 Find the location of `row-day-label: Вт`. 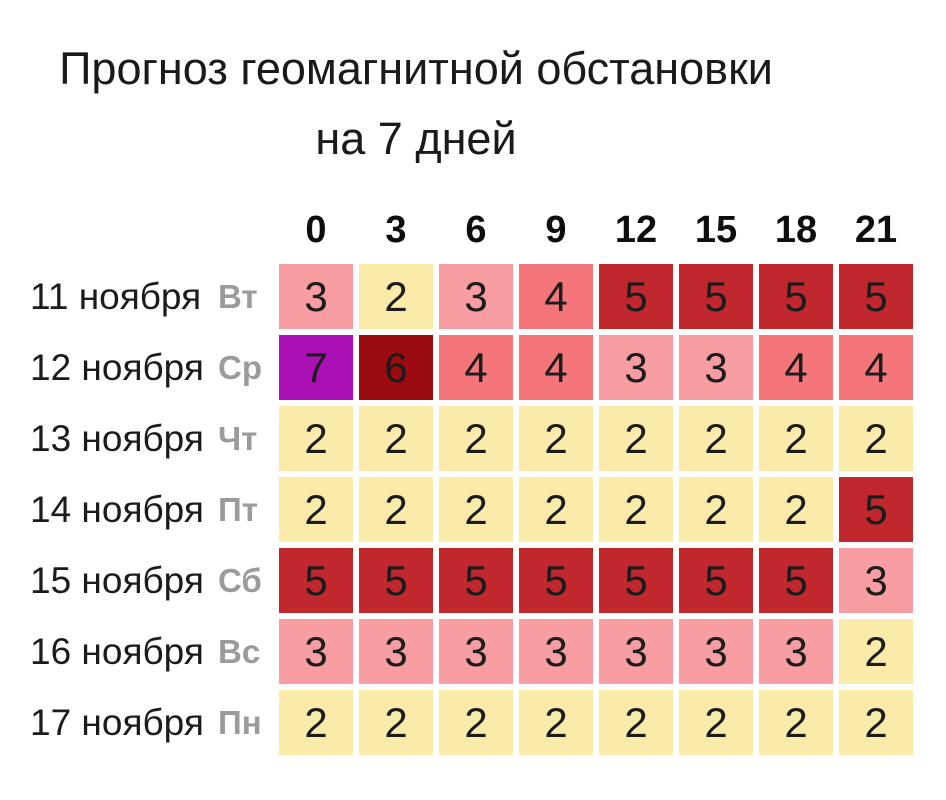

row-day-label: Вт is located at coordinates (238, 296).